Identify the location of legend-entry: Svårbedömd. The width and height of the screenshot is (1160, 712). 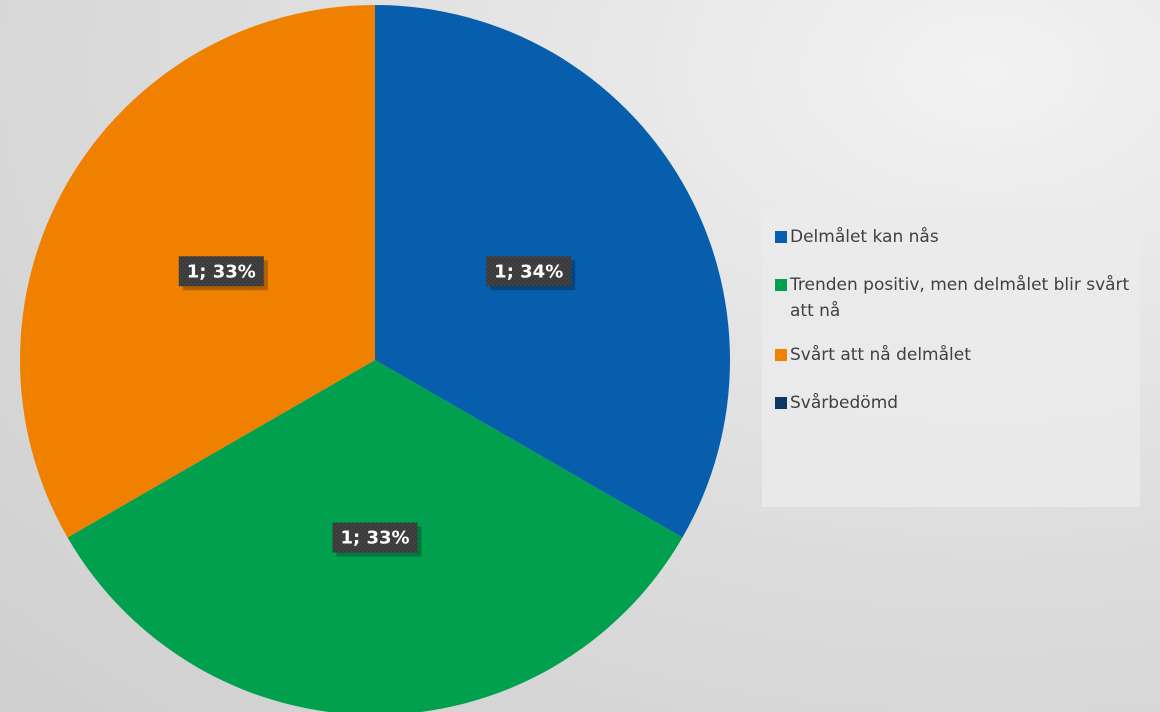
(952, 403).